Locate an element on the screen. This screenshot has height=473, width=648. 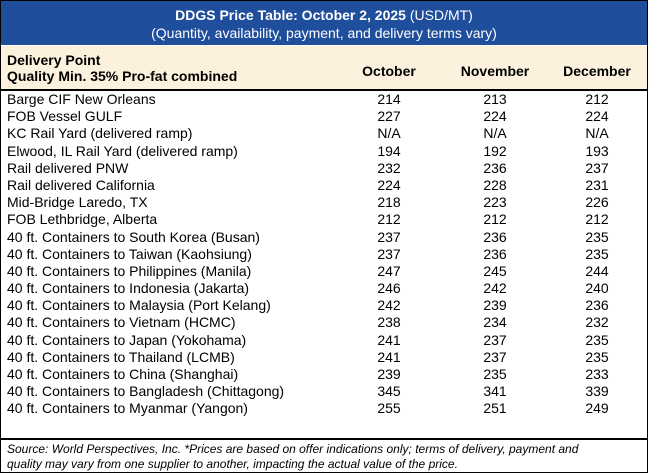
header-october: October is located at coordinates (389, 71).